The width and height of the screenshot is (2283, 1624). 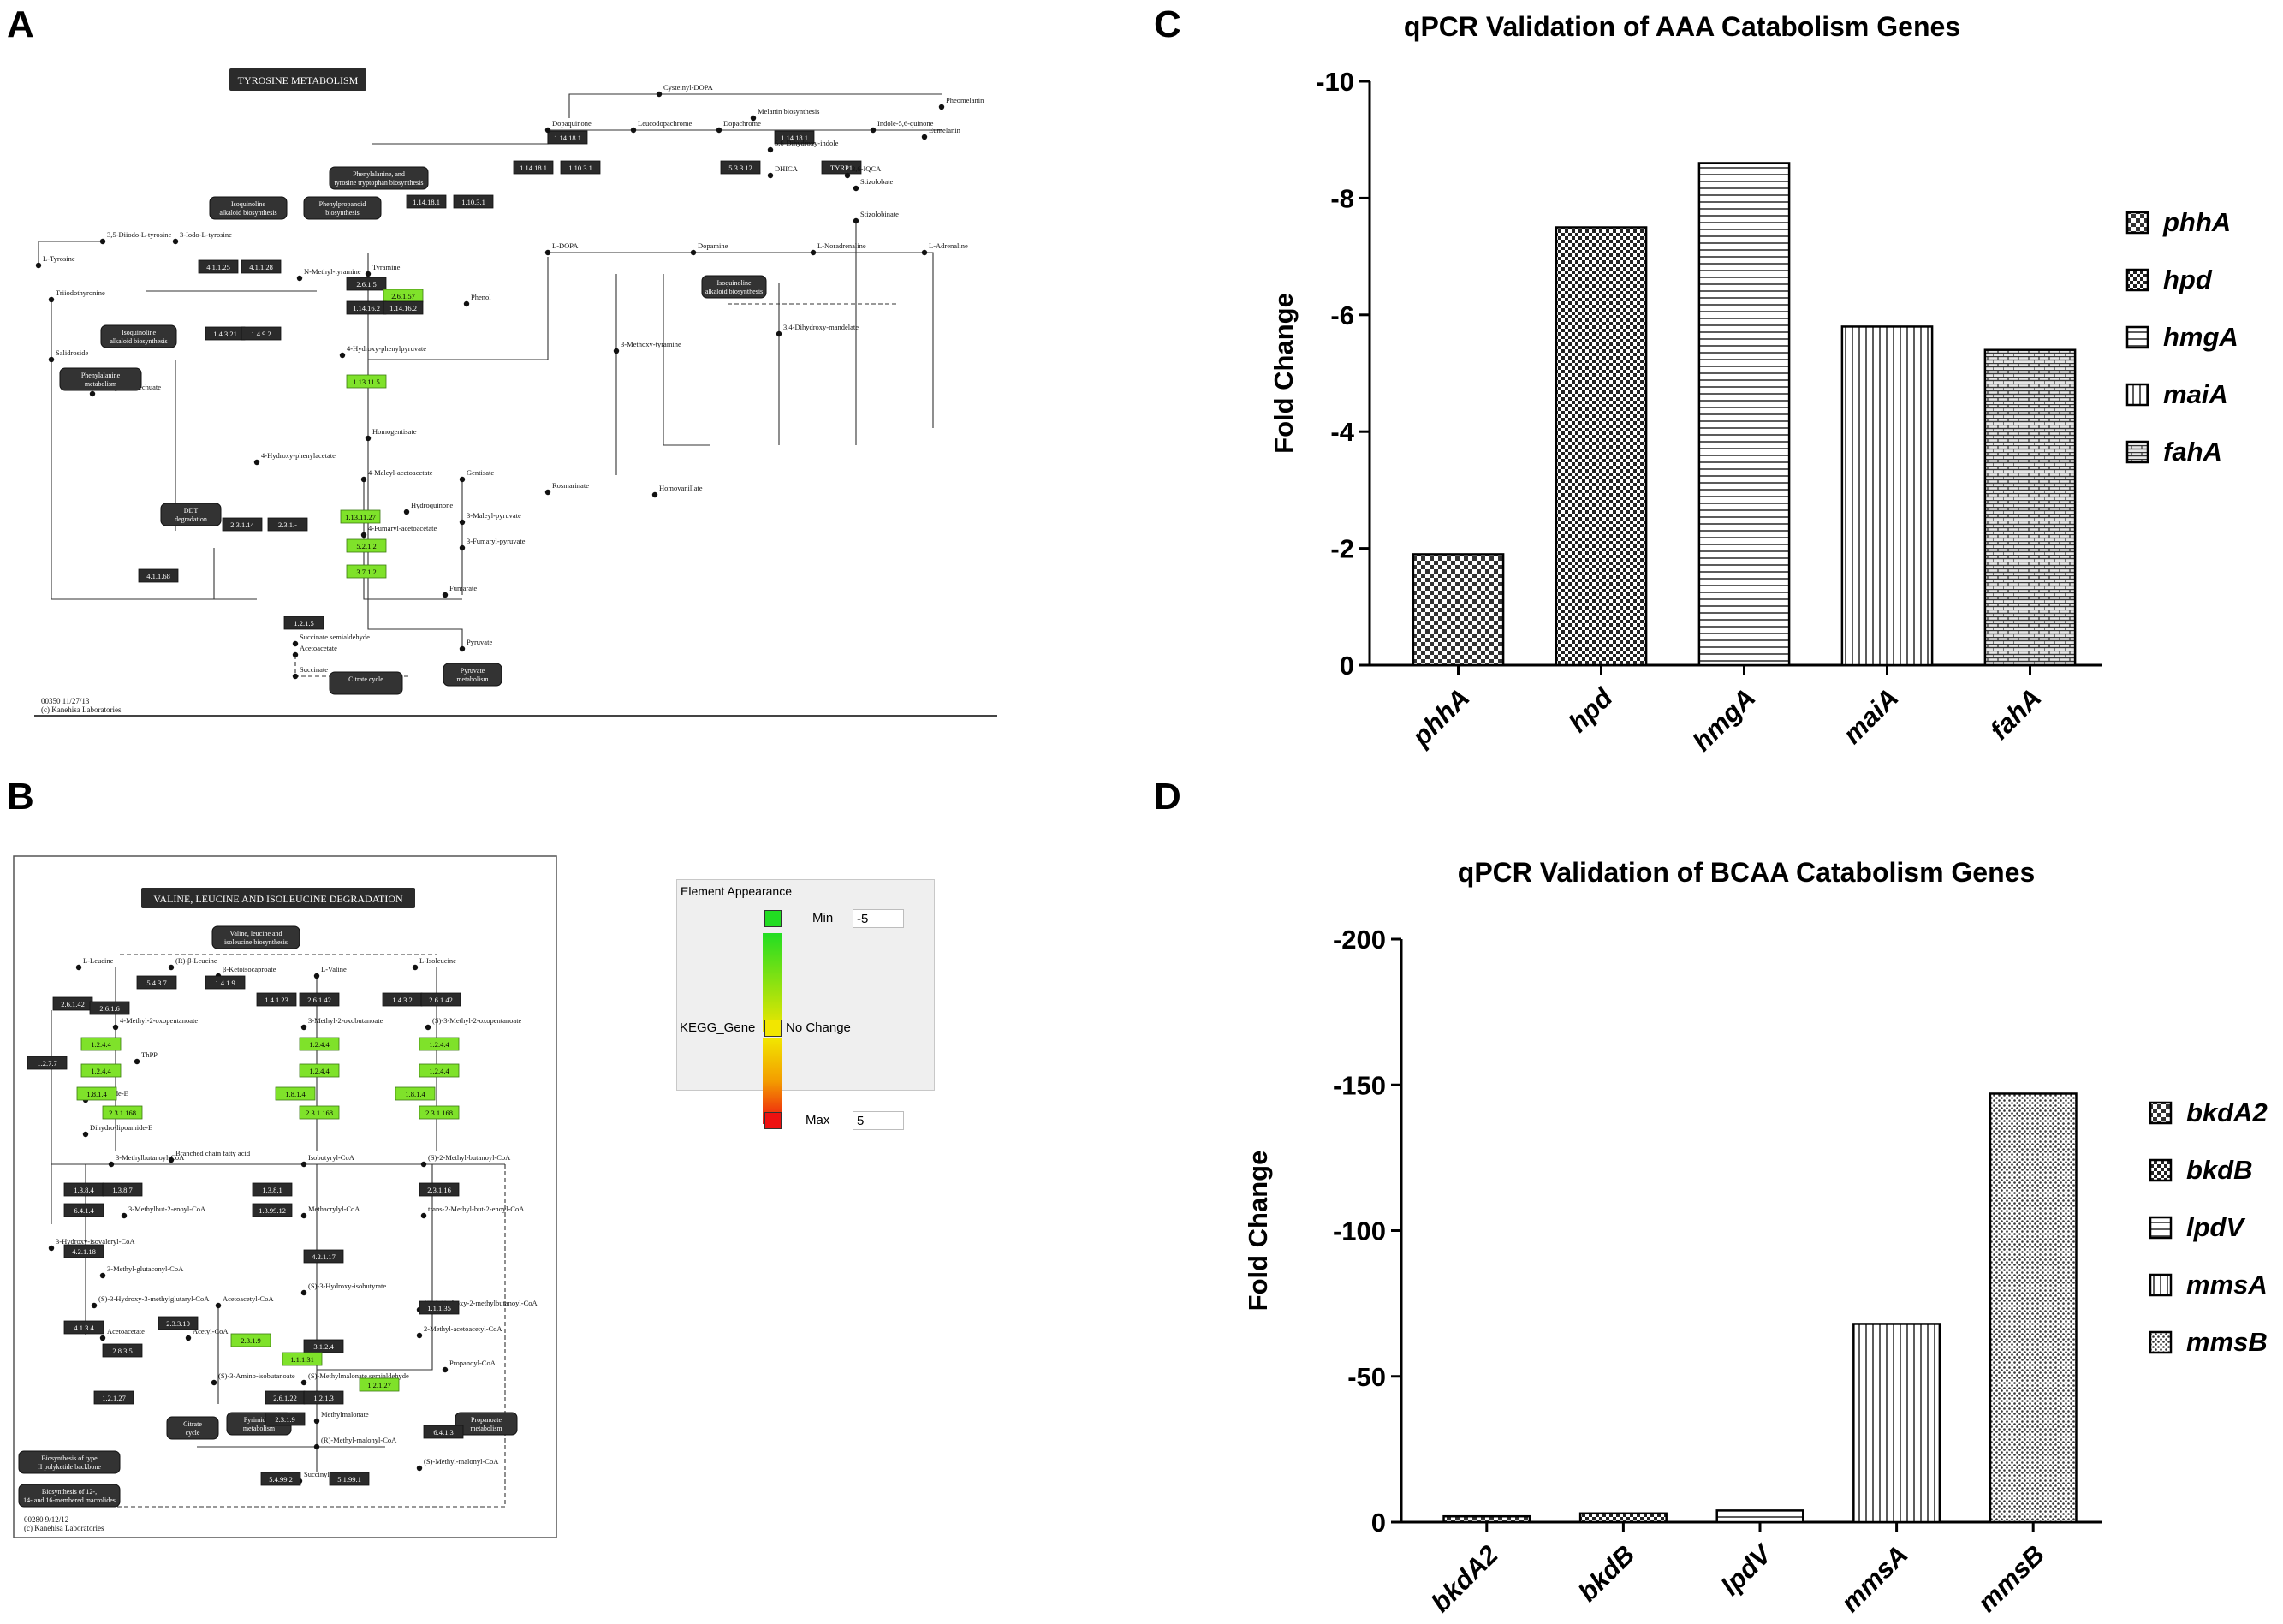 I want to click on legend-min-input: -5, so click(x=878, y=918).